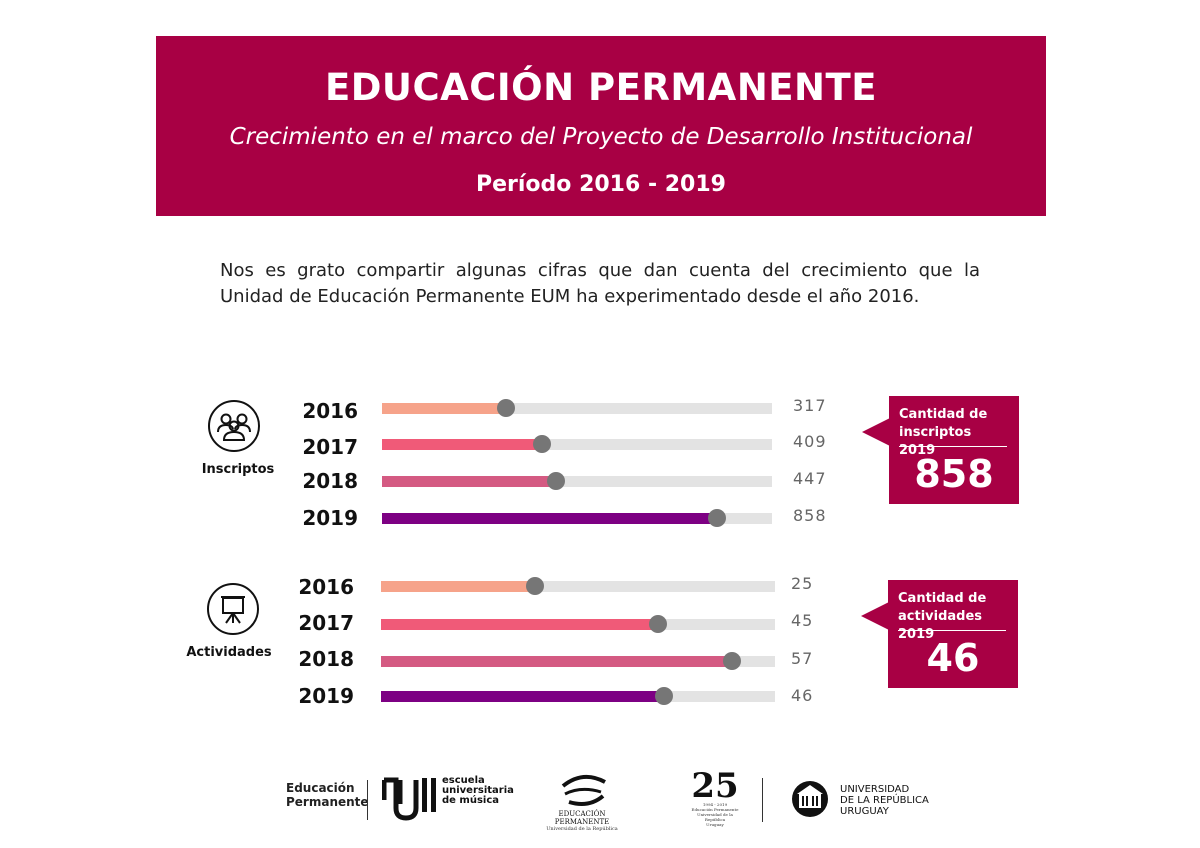 Image resolution: width=1200 pixels, height=848 pixels. I want to click on data-label-value: 25, so click(802, 583).